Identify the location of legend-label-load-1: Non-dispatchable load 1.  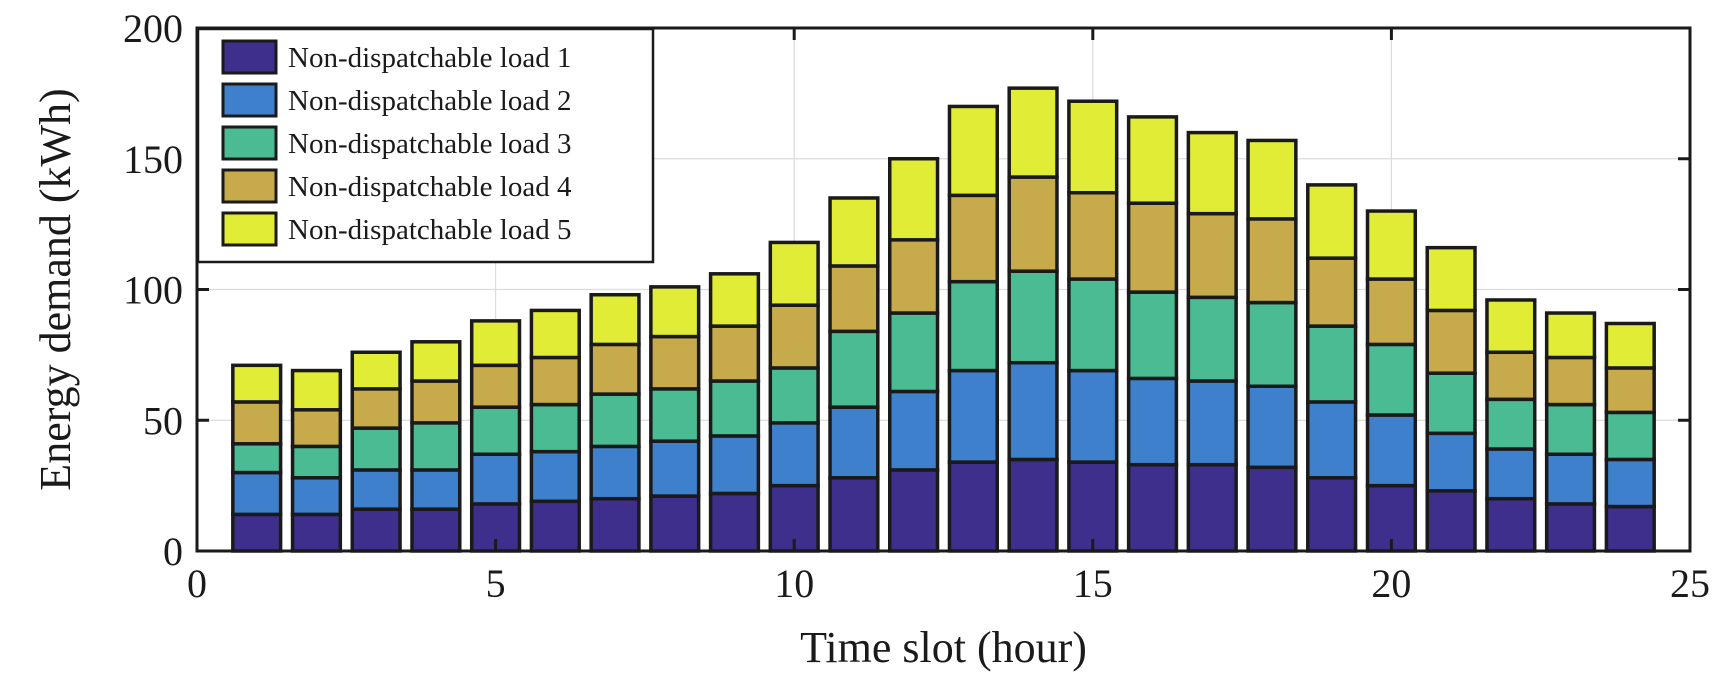
(429, 58).